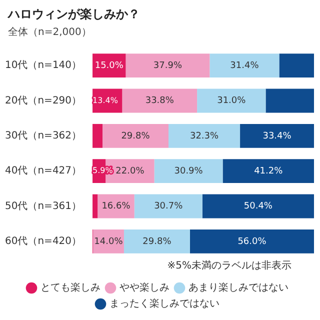  I want to click on data-label: 14.0%, so click(109, 241).